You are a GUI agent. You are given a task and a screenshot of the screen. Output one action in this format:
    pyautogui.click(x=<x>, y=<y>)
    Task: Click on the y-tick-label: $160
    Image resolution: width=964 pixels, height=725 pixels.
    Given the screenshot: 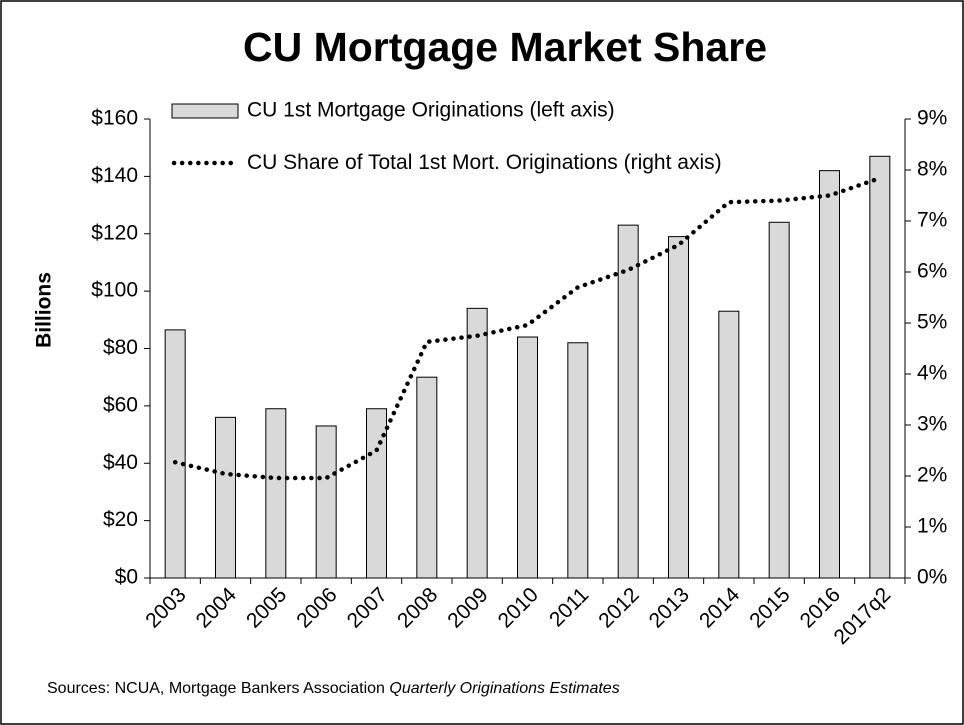 What is the action you would take?
    pyautogui.click(x=114, y=118)
    